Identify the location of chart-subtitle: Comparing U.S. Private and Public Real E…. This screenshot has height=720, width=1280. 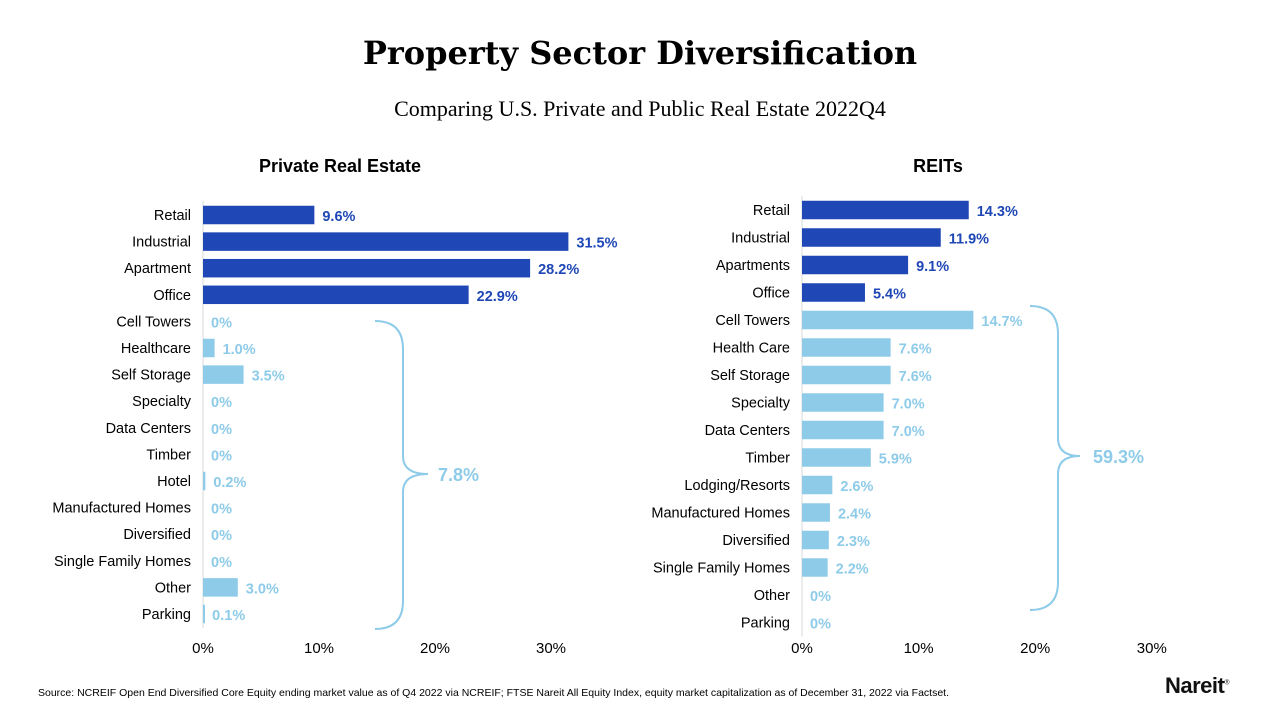
(640, 108).